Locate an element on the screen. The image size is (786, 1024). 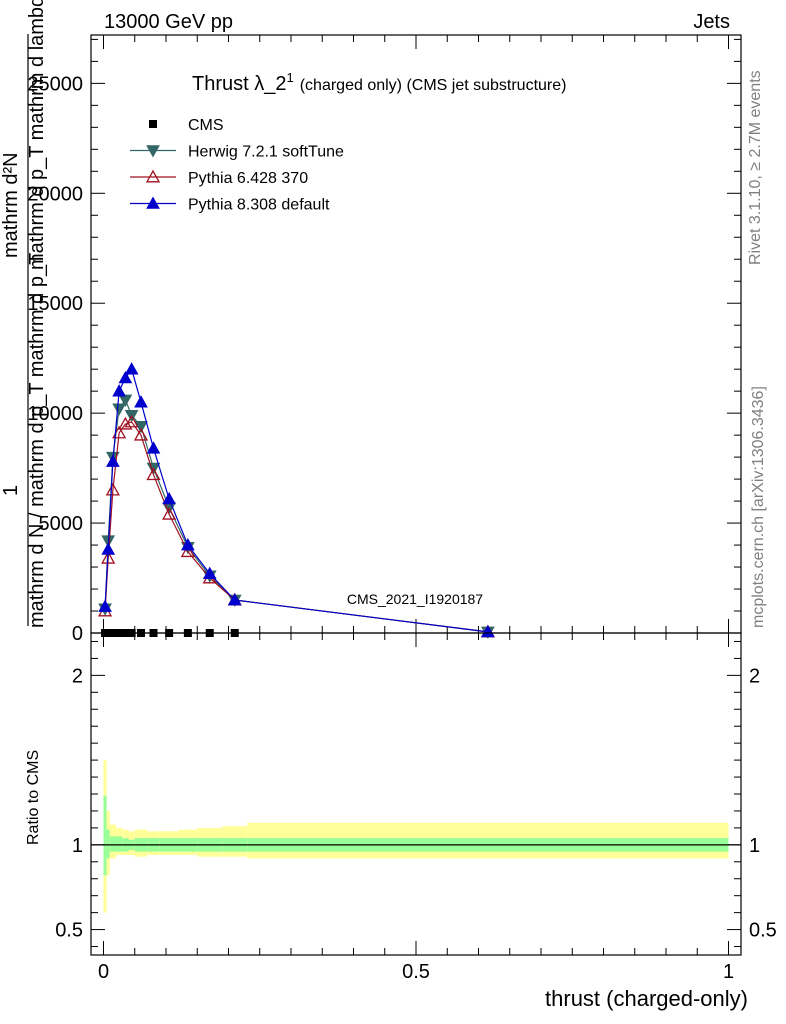
ratio-y-tick-label: 1 is located at coordinates (77, 846).